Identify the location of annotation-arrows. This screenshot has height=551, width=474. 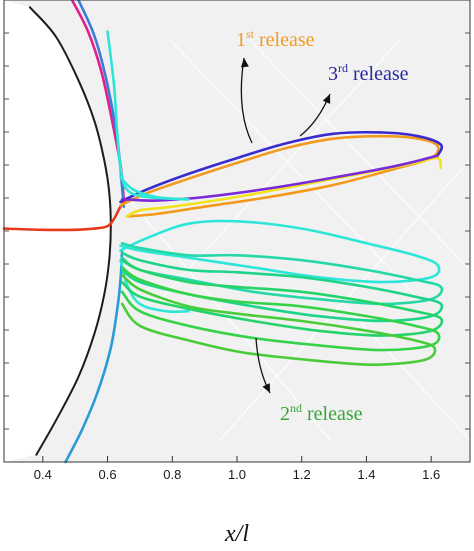
(285, 225).